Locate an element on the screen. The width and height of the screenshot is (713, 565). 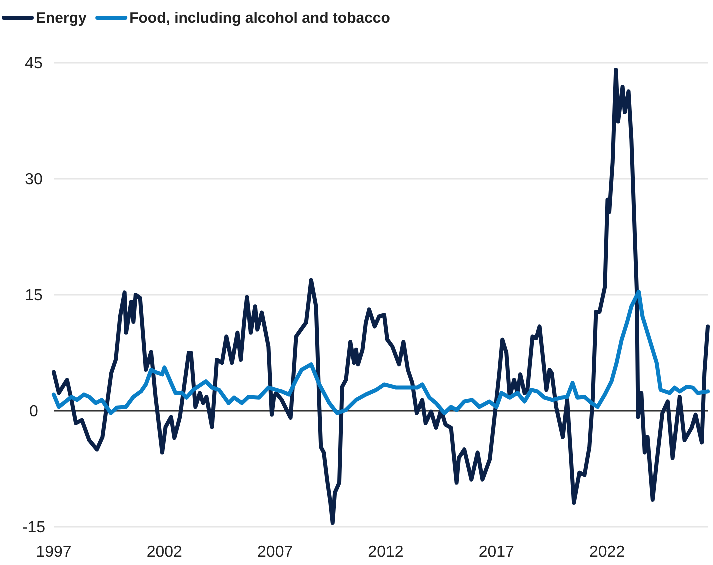
x-tick-label: 1997 is located at coordinates (54, 552).